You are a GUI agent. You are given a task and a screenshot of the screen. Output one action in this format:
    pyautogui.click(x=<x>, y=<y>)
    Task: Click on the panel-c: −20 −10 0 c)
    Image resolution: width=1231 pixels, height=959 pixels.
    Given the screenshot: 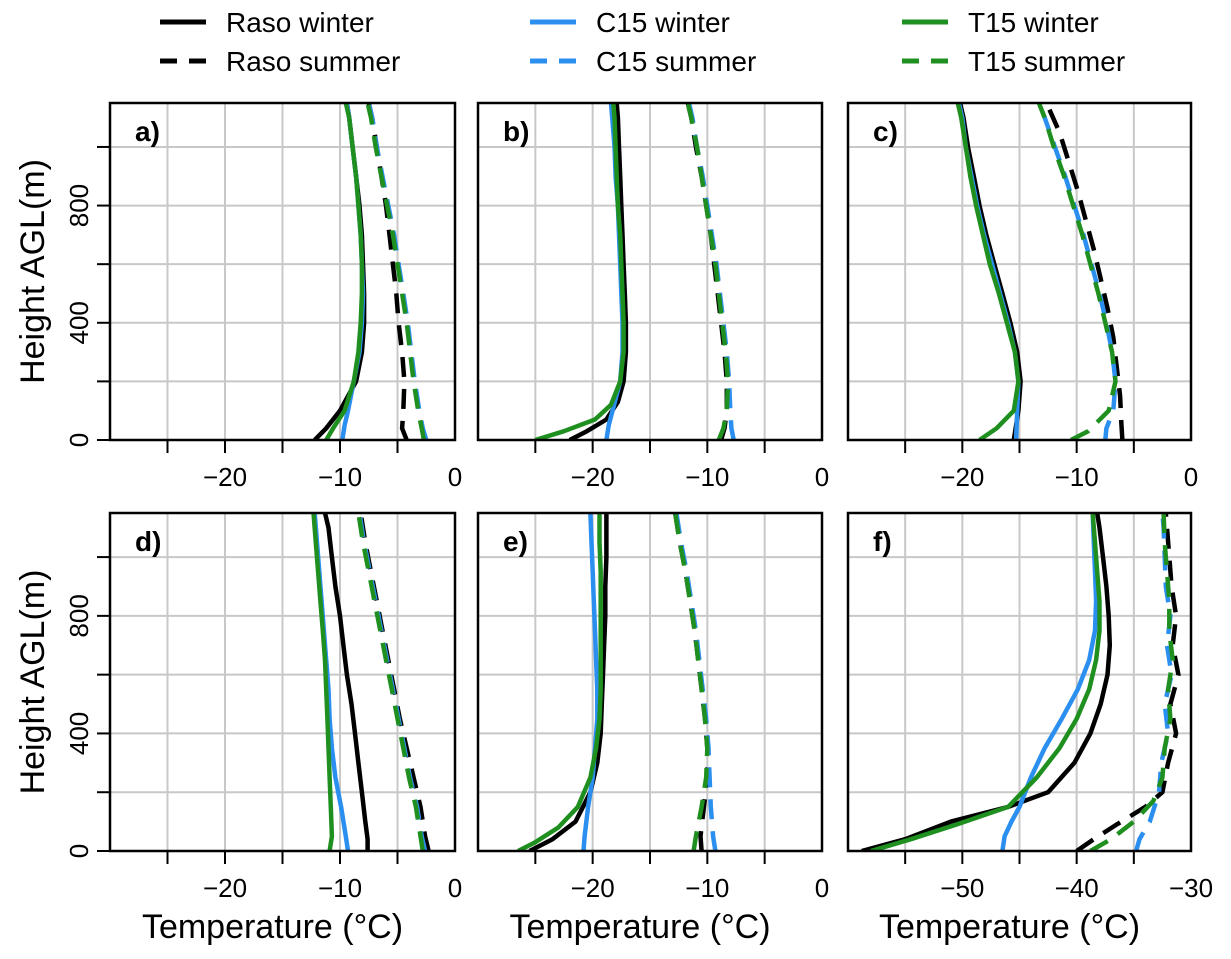 What is the action you would take?
    pyautogui.click(x=1022, y=296)
    